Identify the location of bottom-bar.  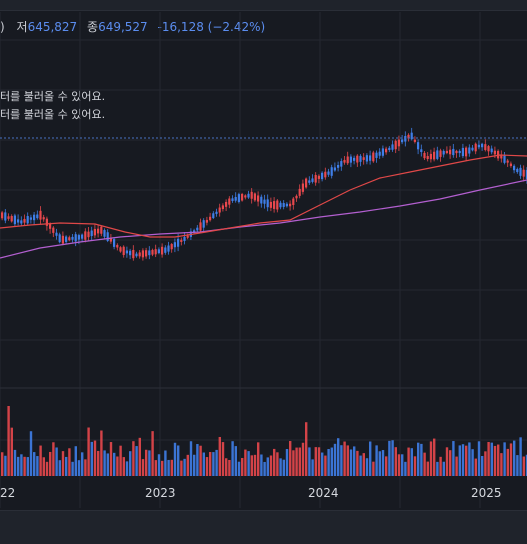
(263, 527).